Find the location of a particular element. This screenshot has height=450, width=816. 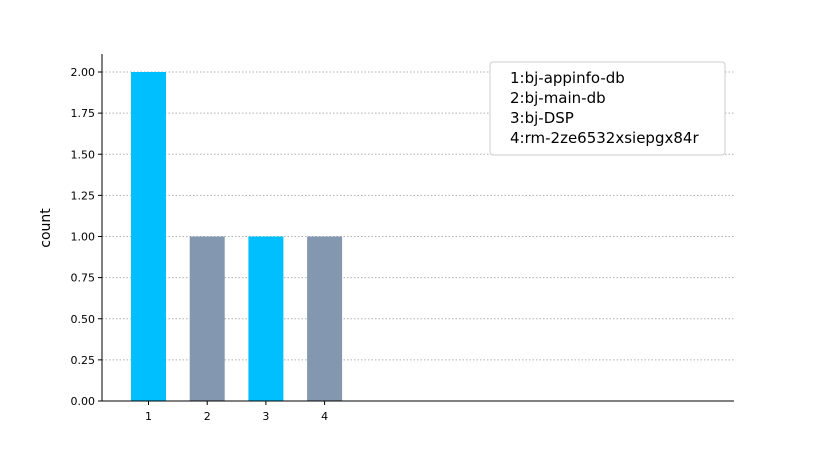

x-tick-label: 2 is located at coordinates (207, 416).